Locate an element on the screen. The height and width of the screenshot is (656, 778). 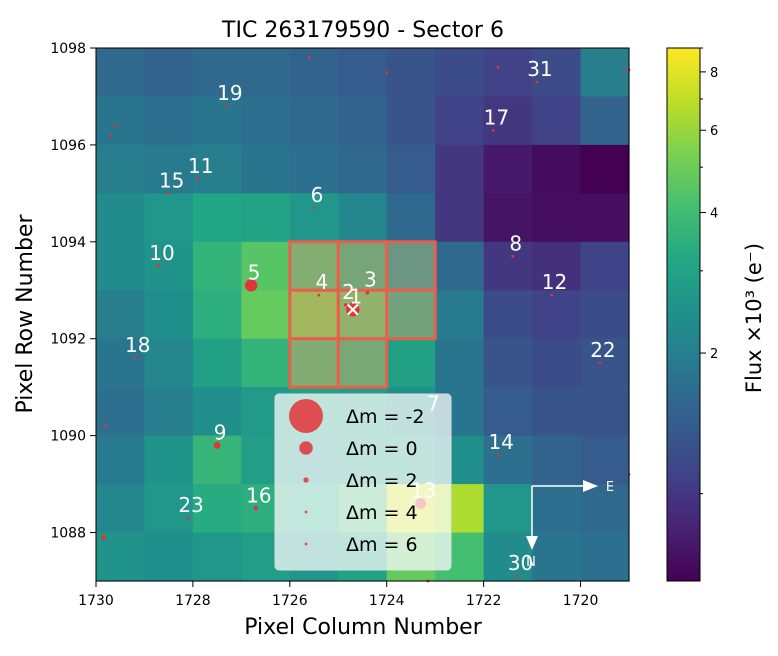
legend-box is located at coordinates (363, 482).